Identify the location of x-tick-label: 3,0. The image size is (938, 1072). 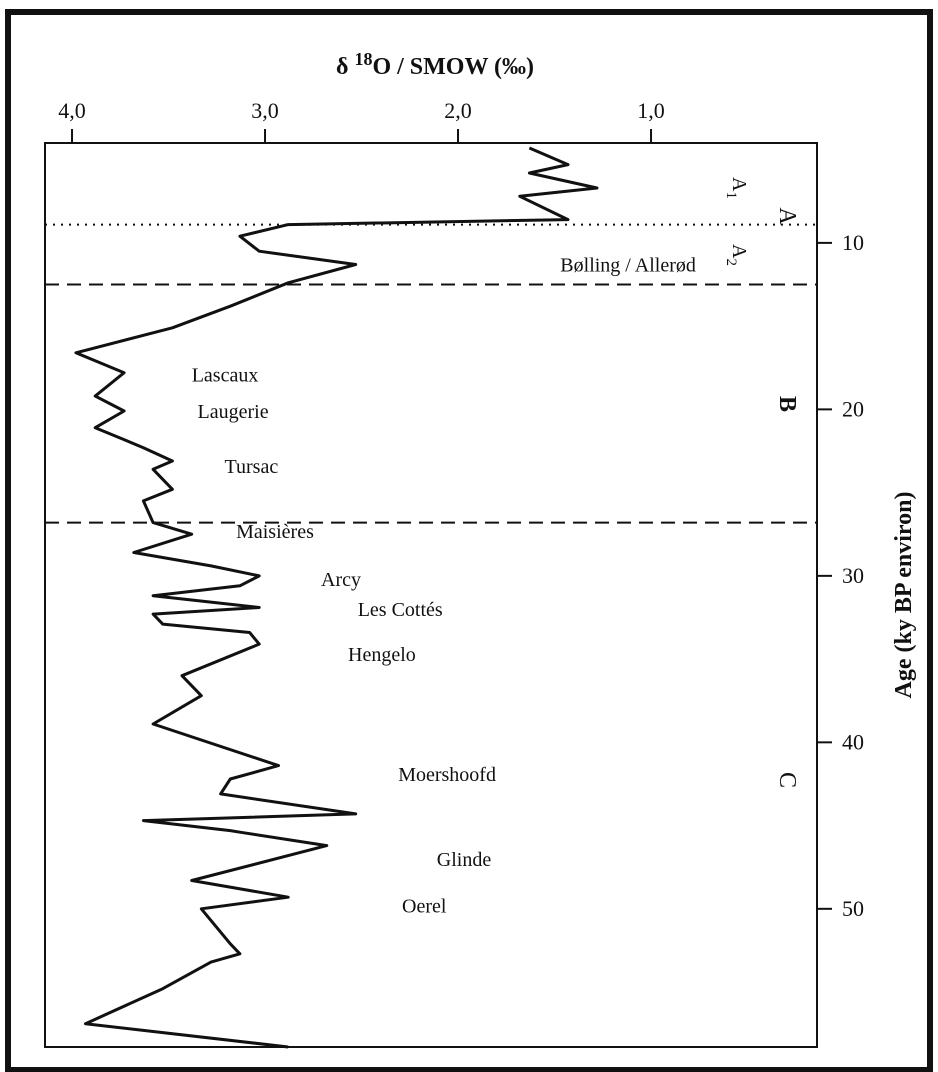
(265, 110).